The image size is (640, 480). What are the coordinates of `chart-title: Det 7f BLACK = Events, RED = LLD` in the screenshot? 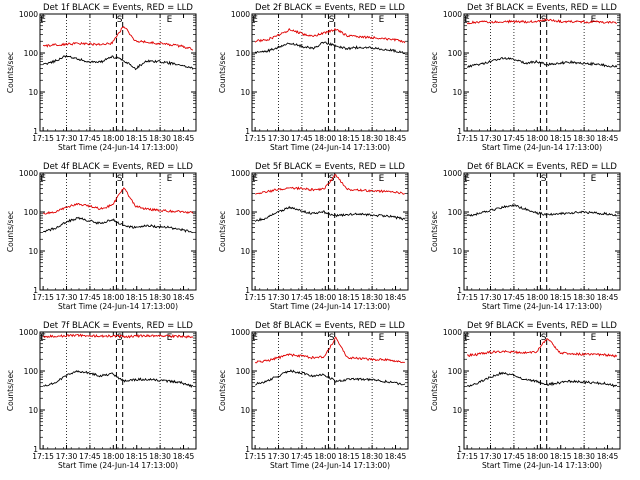 It's located at (118, 326).